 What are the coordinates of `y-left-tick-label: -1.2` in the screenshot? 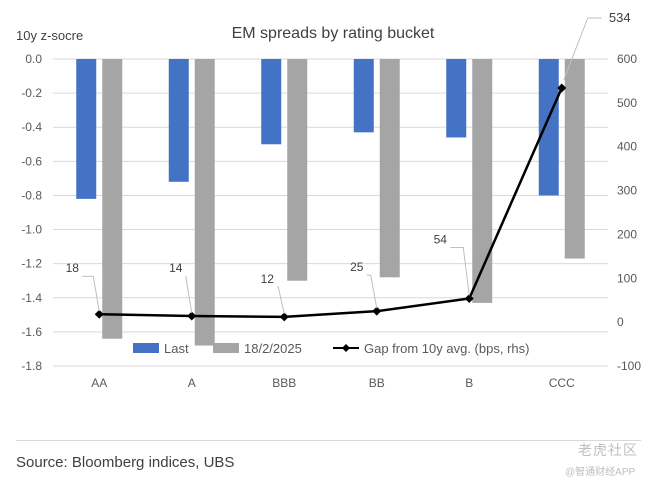 It's located at (31, 264).